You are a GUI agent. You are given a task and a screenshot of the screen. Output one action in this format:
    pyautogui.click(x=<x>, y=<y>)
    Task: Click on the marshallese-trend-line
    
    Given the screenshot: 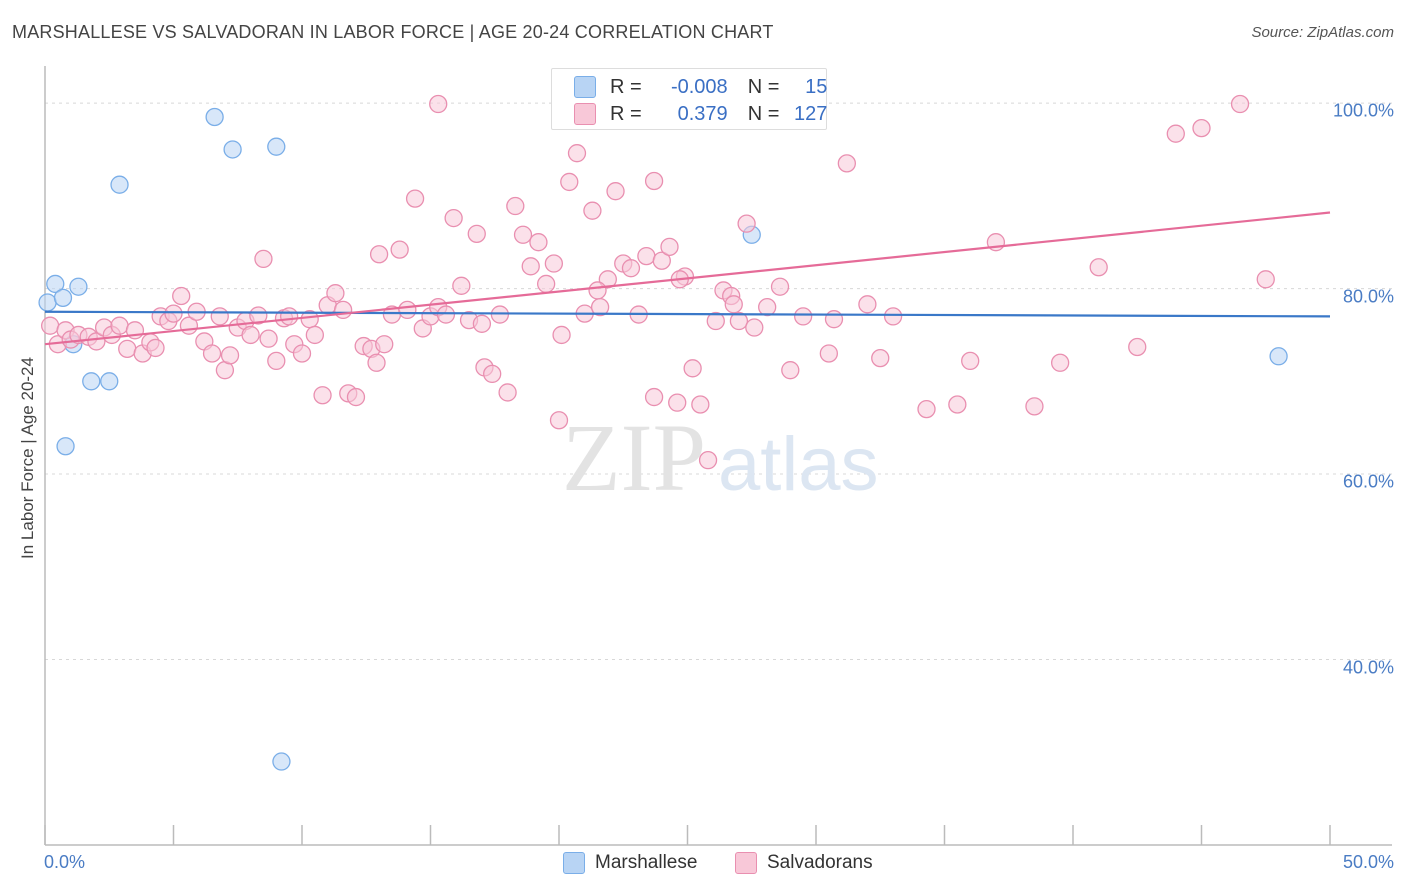 What is the action you would take?
    pyautogui.click(x=687, y=314)
    